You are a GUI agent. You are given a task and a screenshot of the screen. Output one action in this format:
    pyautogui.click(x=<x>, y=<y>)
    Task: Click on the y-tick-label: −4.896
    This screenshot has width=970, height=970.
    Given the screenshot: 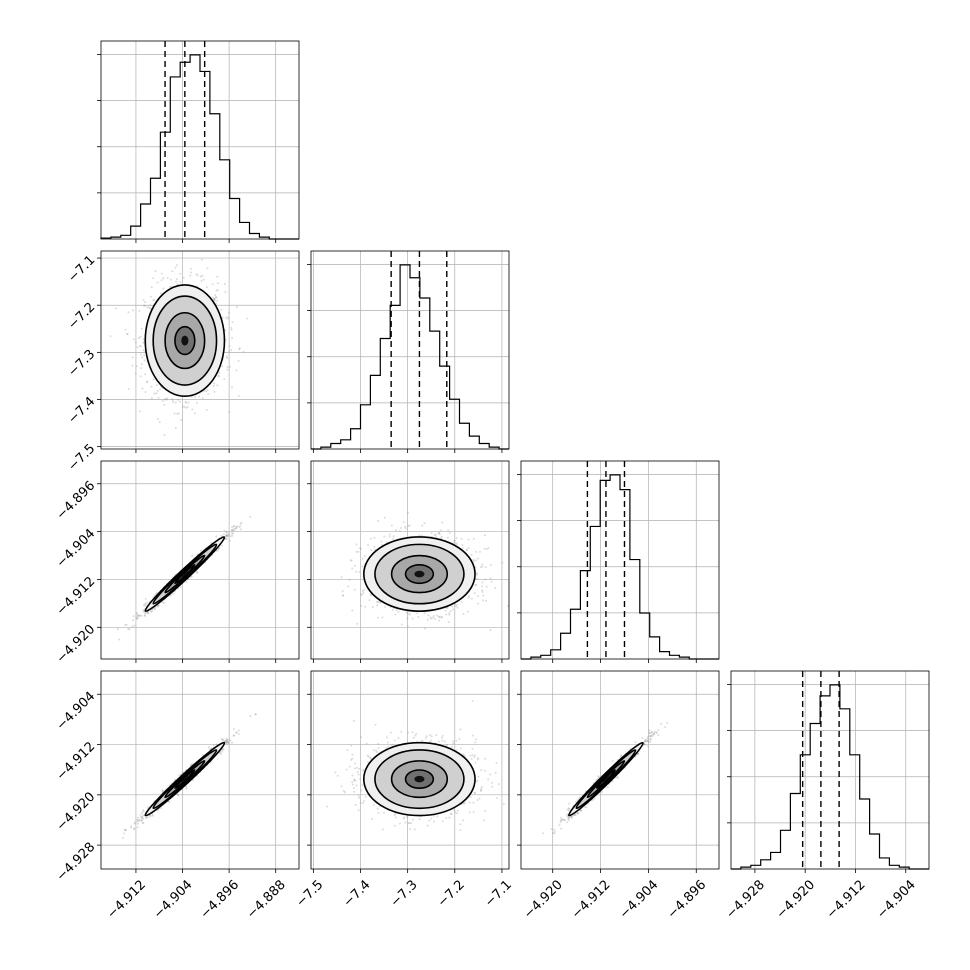 What is the action you would take?
    pyautogui.click(x=76, y=500)
    